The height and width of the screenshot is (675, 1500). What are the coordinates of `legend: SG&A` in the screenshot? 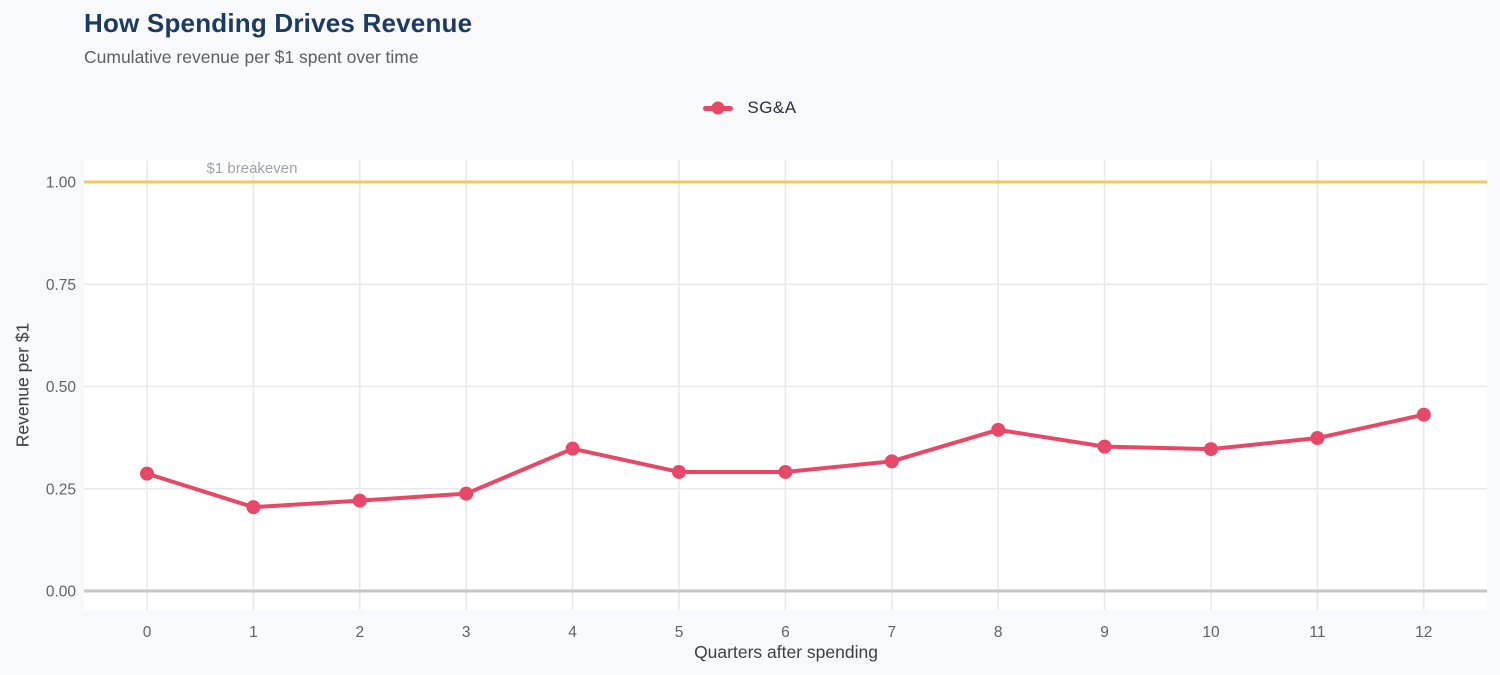 It's located at (750, 108).